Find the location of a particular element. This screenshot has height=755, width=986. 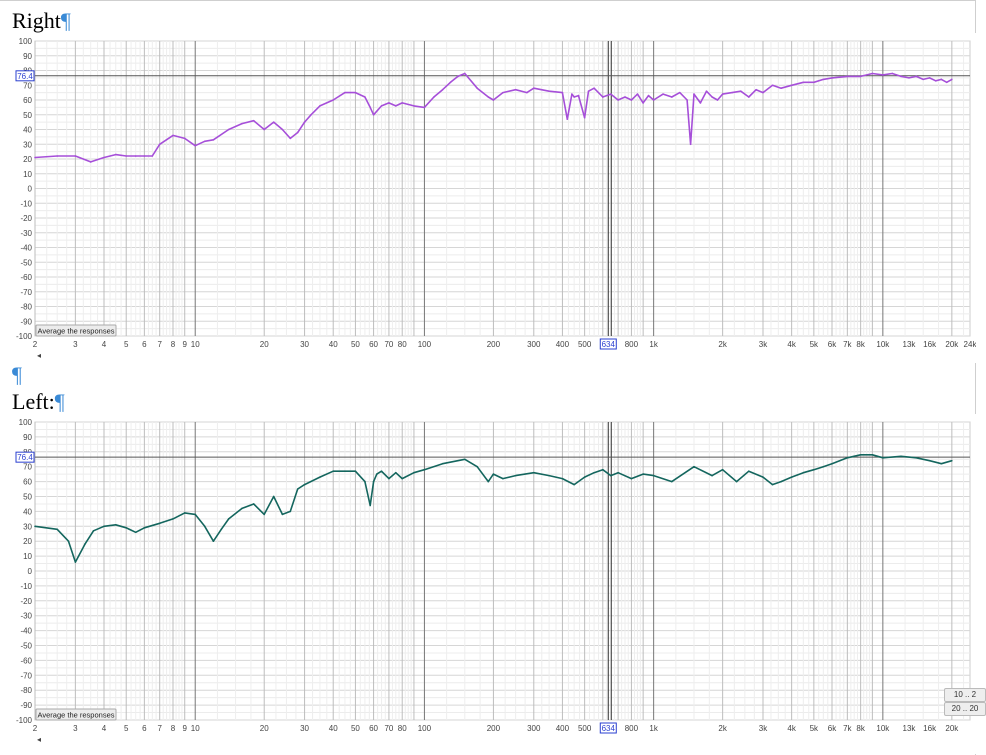

y-tick-label: -50 is located at coordinates (26, 262).